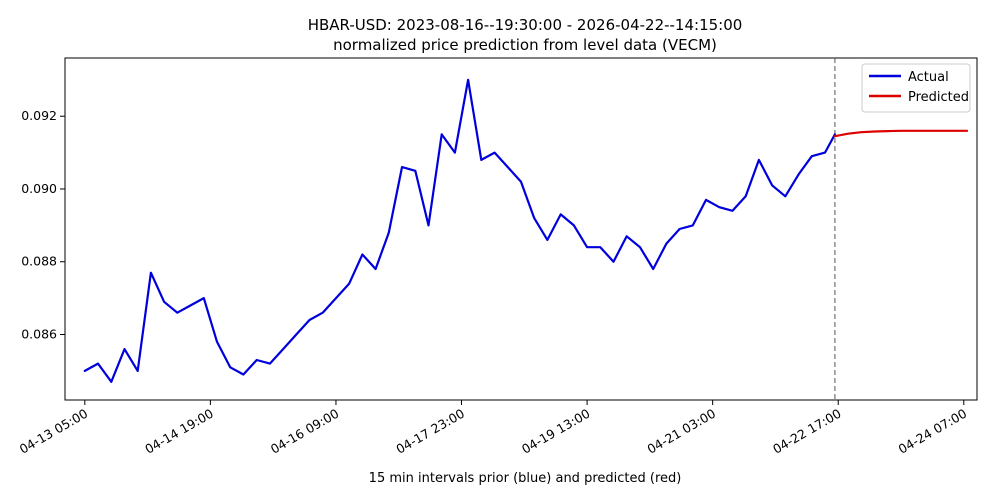 Image resolution: width=1000 pixels, height=500 pixels. I want to click on y-tick-label: 0.088, so click(39, 261).